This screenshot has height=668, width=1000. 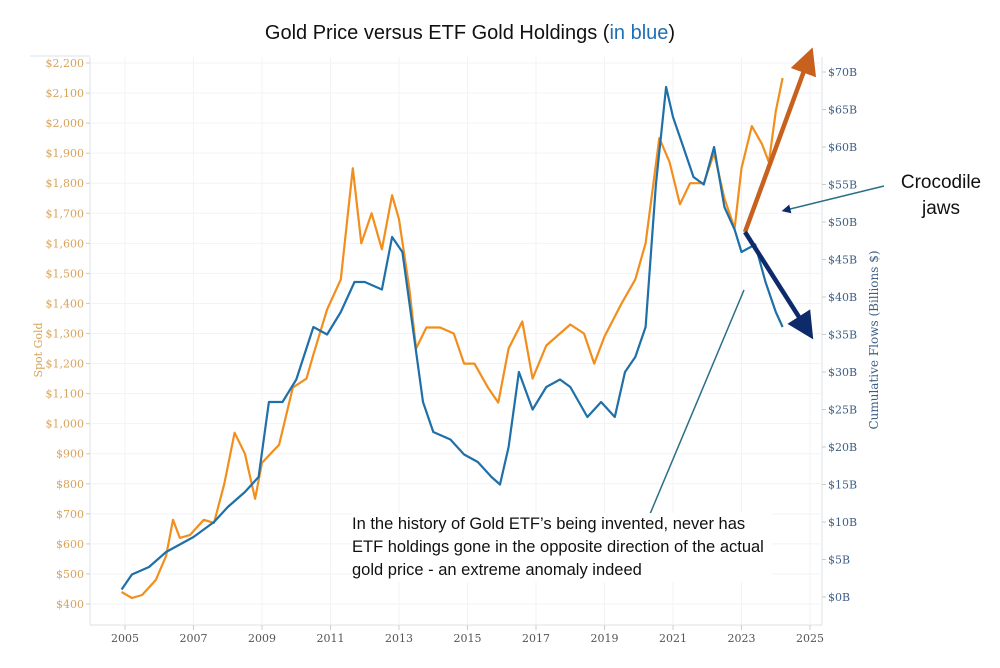 What do you see at coordinates (70, 484) in the screenshot?
I see `y-tick-left-label: $800` at bounding box center [70, 484].